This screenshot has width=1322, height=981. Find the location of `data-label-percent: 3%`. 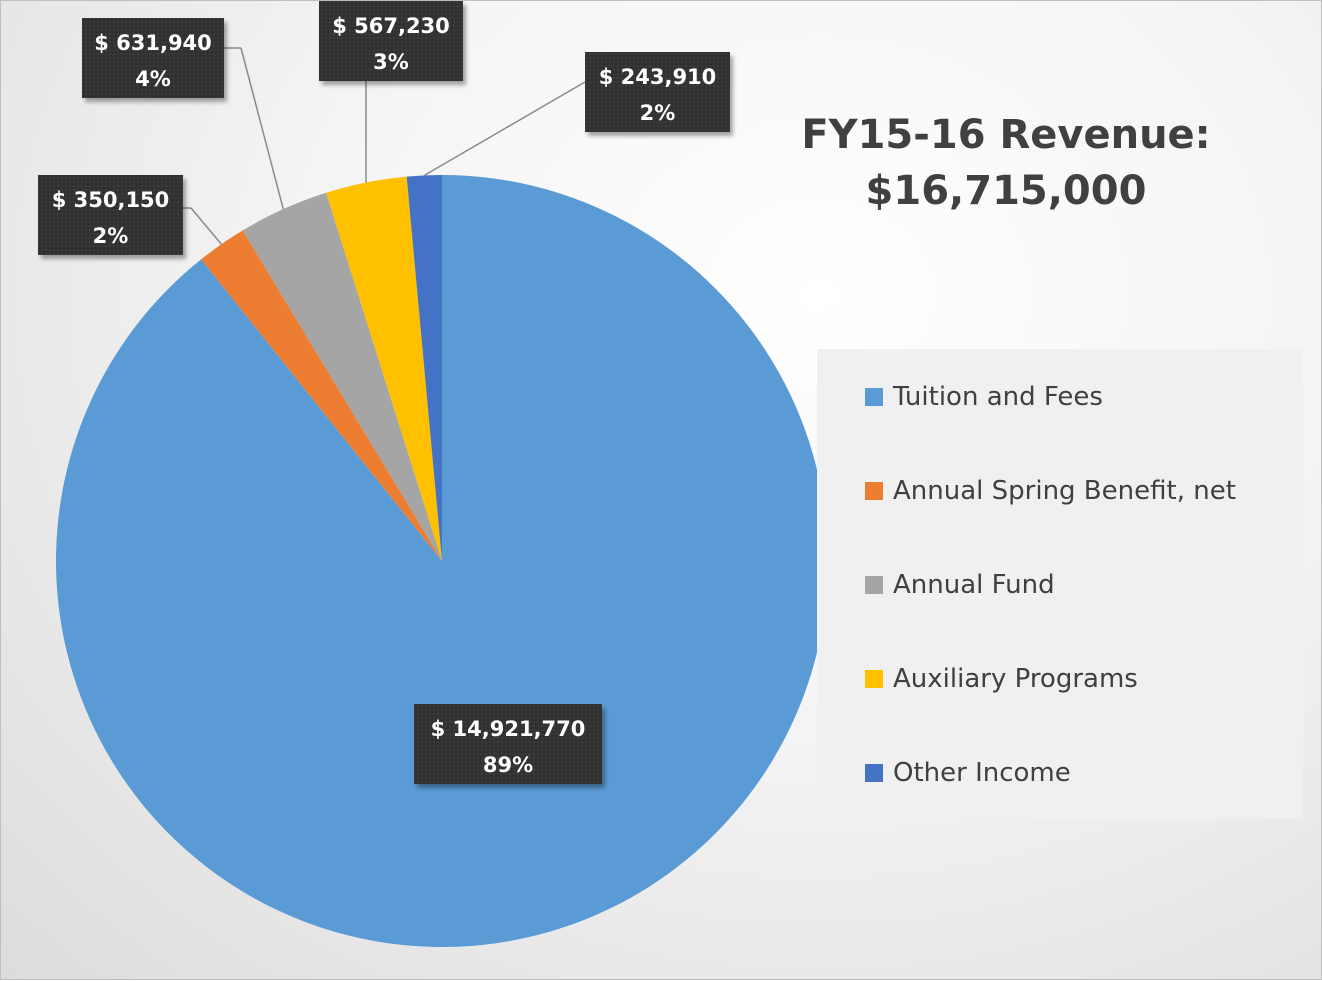

data-label-percent: 3% is located at coordinates (391, 62).